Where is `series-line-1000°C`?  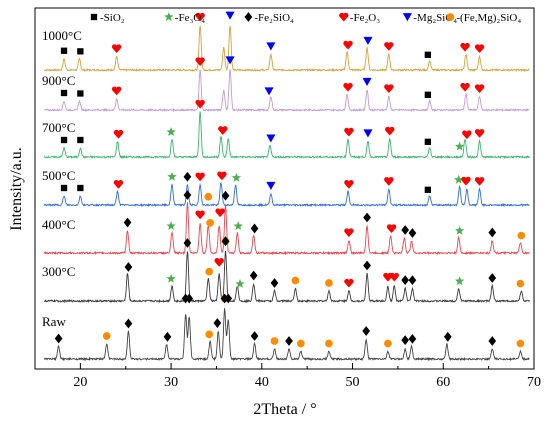
series-line-1000°C is located at coordinates (286, 49).